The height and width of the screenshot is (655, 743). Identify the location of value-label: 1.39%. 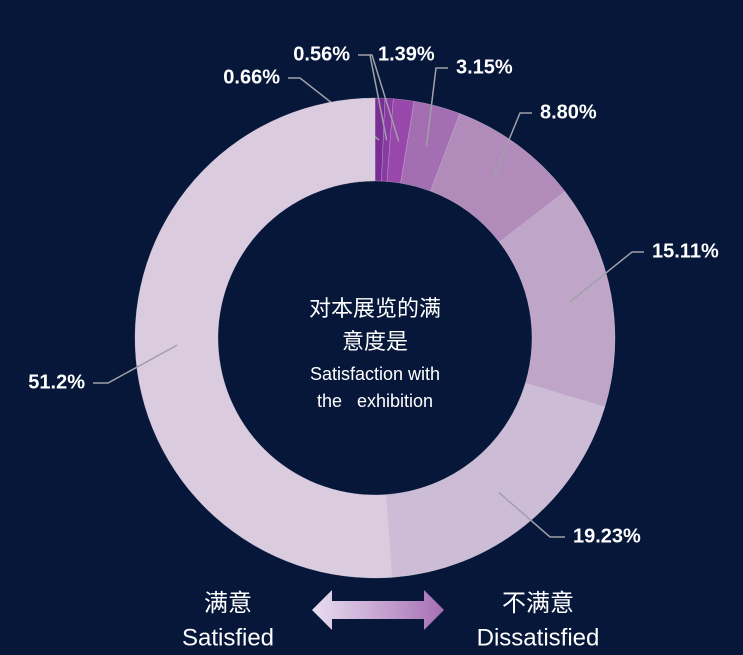
(406, 54).